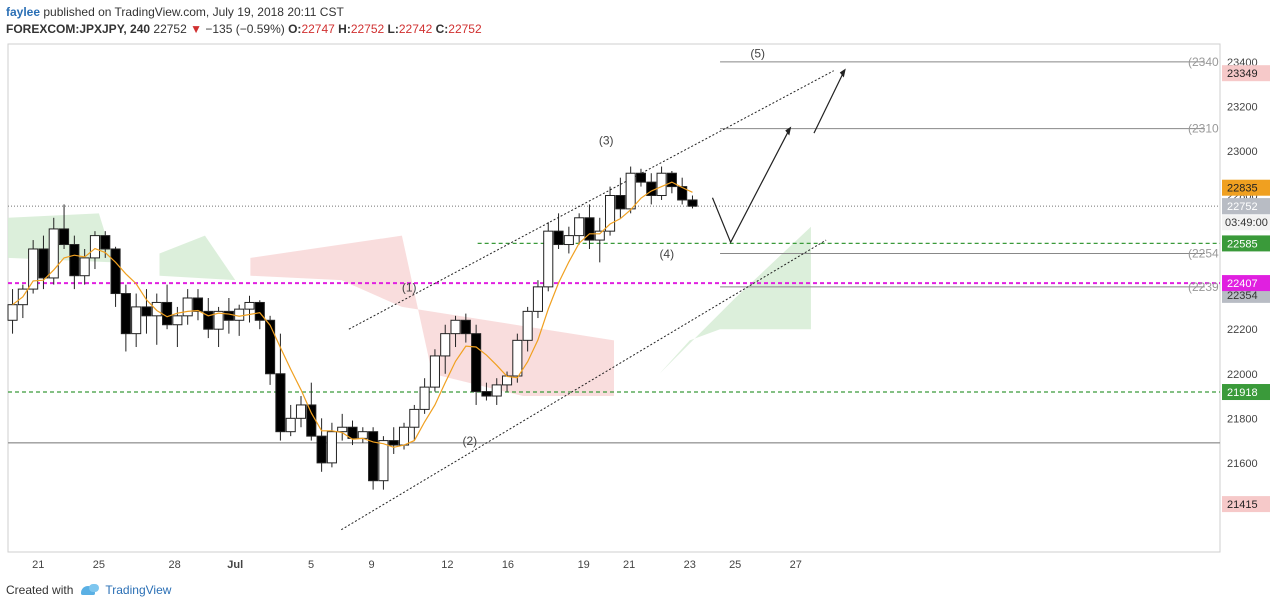 This screenshot has height=610, width=1274. What do you see at coordinates (1242, 419) in the screenshot?
I see `y-tick-label: 21800` at bounding box center [1242, 419].